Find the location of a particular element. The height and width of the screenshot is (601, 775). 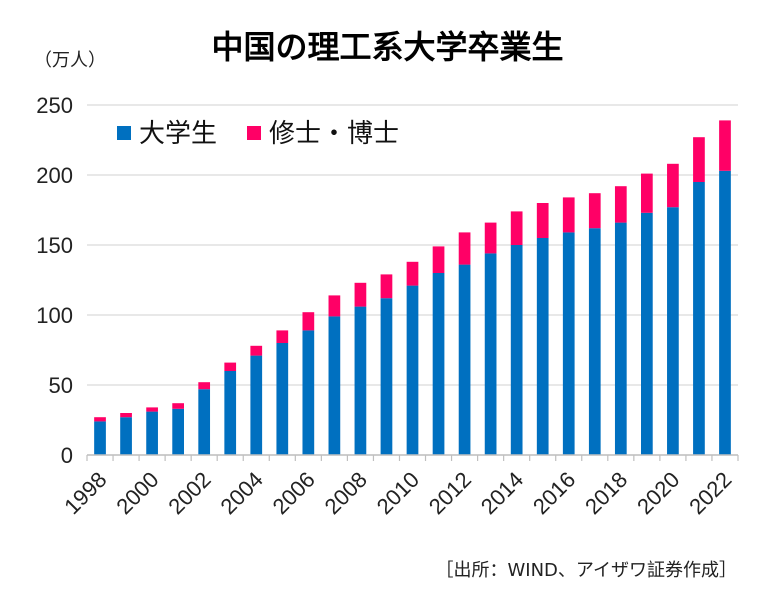

y-tick-label: 150 is located at coordinates (54, 245).